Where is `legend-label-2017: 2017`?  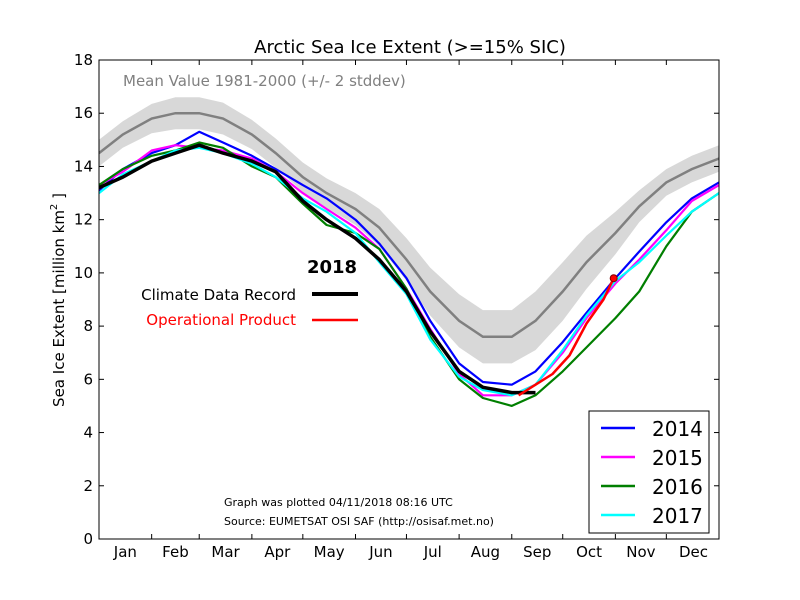 legend-label-2017: 2017 is located at coordinates (677, 516).